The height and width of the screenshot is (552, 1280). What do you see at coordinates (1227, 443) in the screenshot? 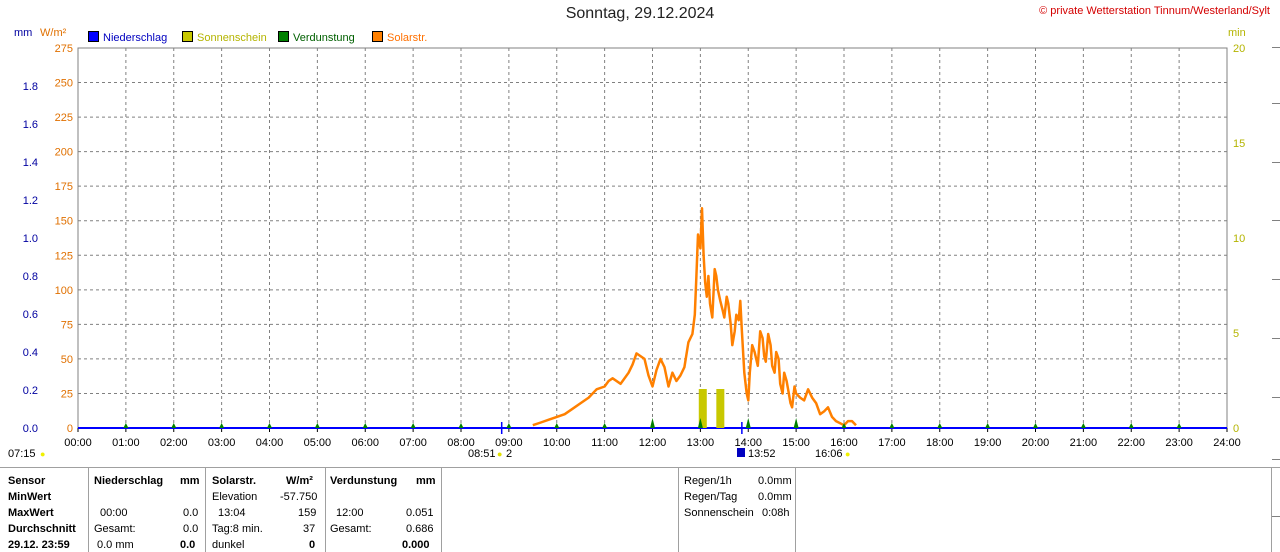
I see `x-tick-label: 24:00` at bounding box center [1227, 443].